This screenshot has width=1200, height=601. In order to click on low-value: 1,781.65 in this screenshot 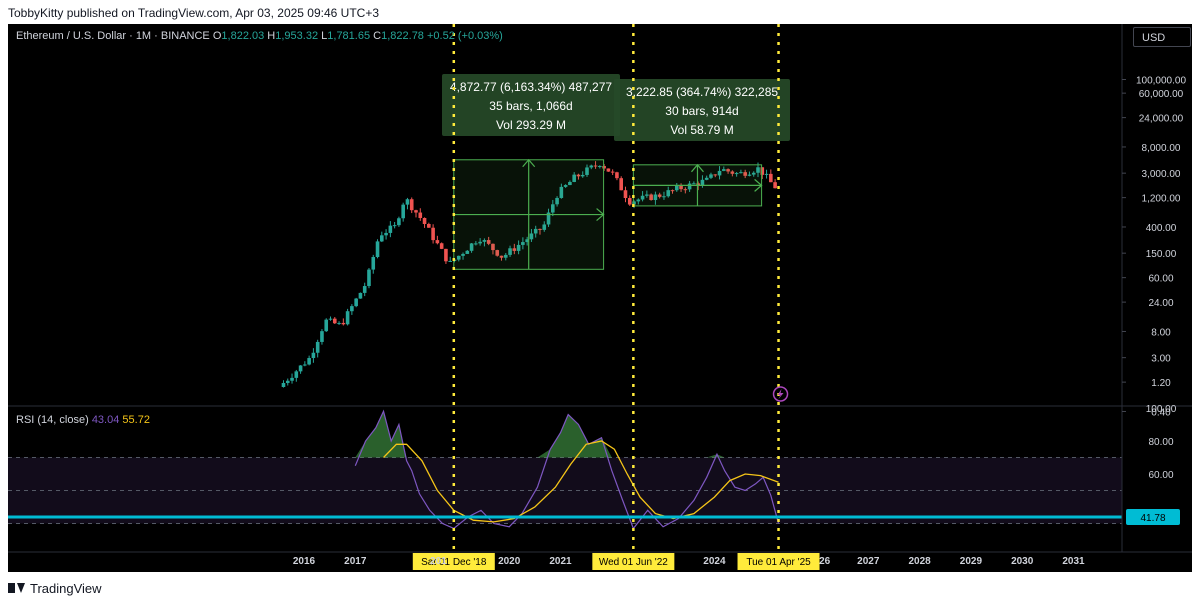, I will do `click(349, 36)`.